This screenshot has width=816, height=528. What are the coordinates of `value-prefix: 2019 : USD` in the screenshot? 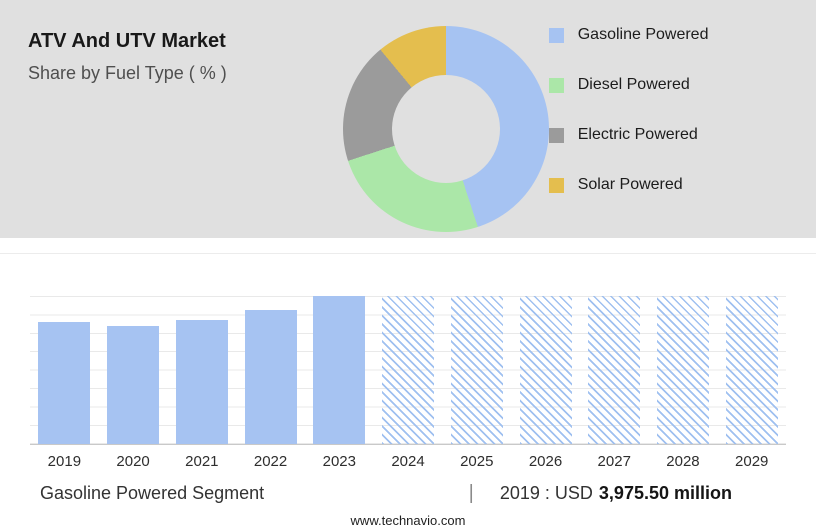 It's located at (546, 493).